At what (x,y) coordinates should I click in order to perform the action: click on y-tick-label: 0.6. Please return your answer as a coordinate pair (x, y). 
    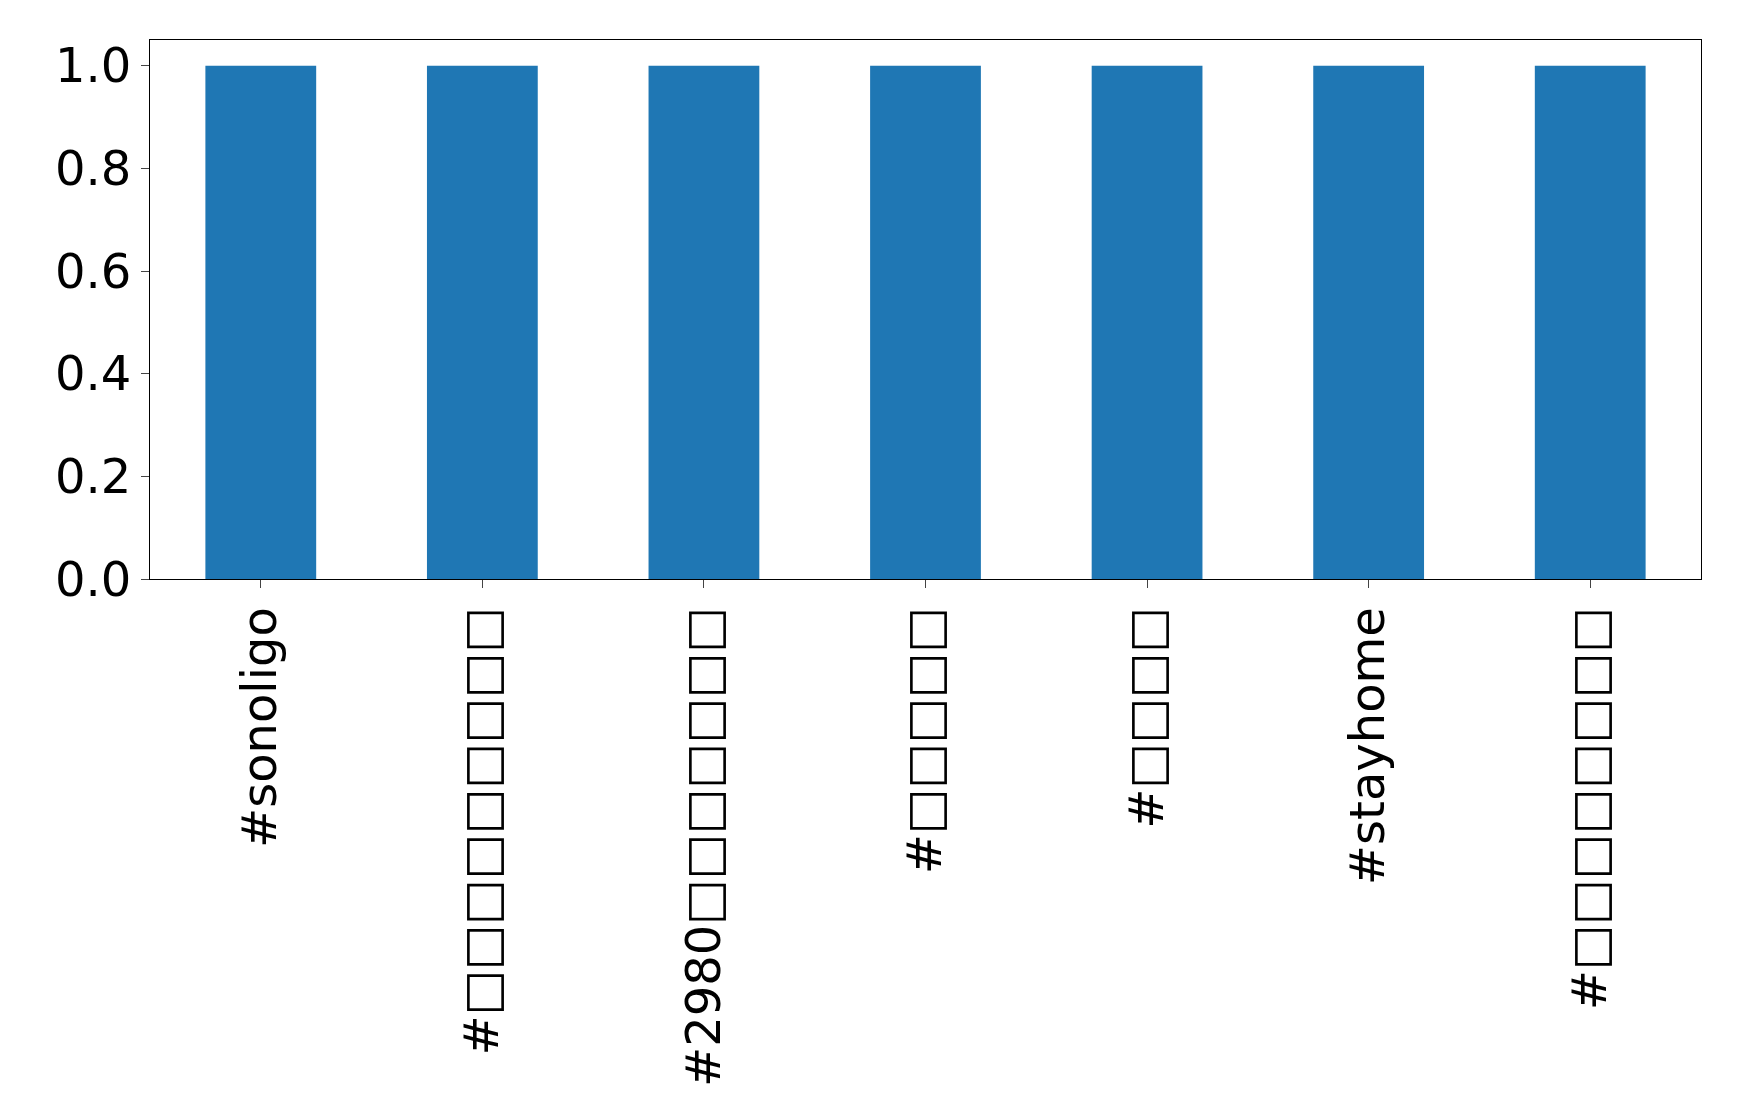
    Looking at the image, I should click on (93, 270).